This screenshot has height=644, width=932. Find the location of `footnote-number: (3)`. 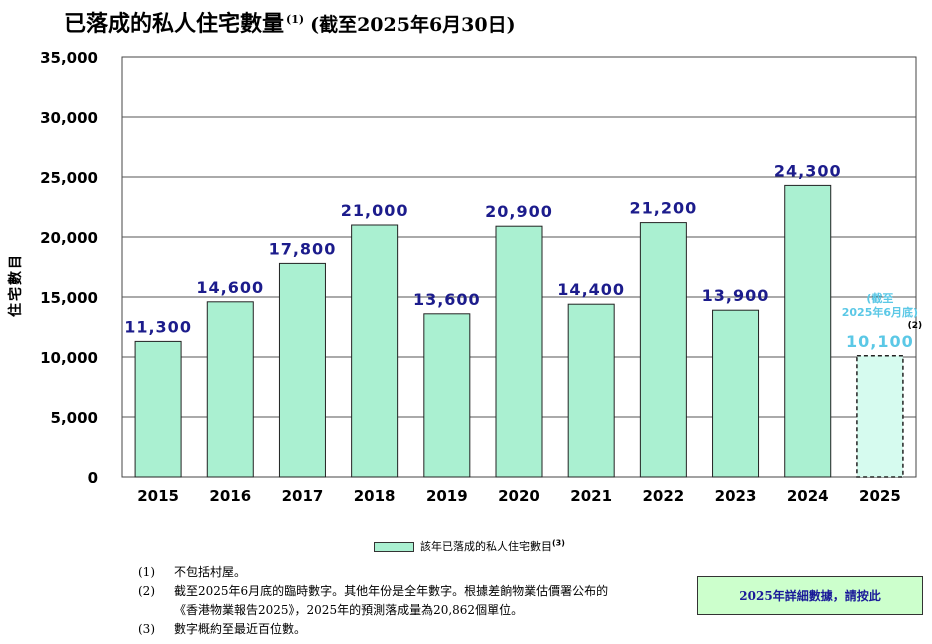

footnote-number: (3) is located at coordinates (146, 629).